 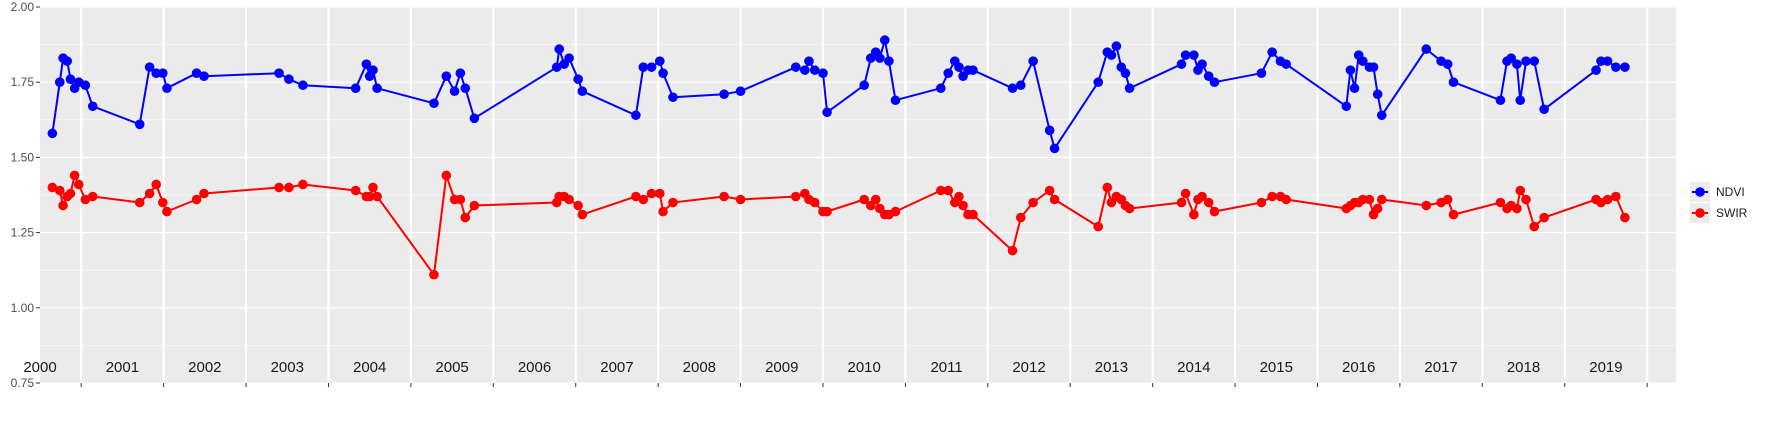 What do you see at coordinates (1732, 213) in the screenshot?
I see `legend-label: SWIR` at bounding box center [1732, 213].